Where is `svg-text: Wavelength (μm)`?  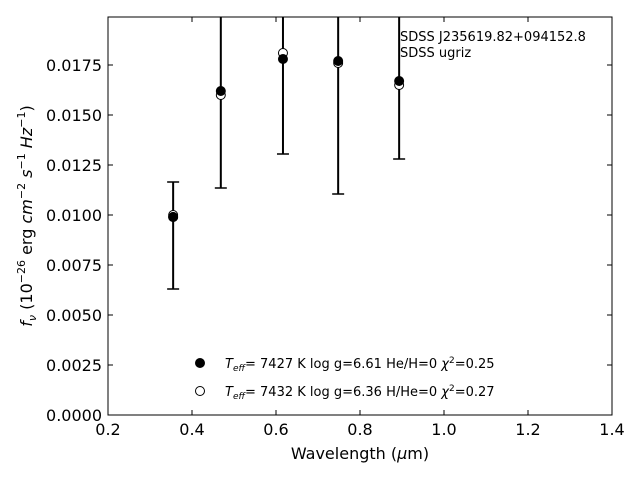 svg-text: Wavelength (μm) is located at coordinates (360, 453).